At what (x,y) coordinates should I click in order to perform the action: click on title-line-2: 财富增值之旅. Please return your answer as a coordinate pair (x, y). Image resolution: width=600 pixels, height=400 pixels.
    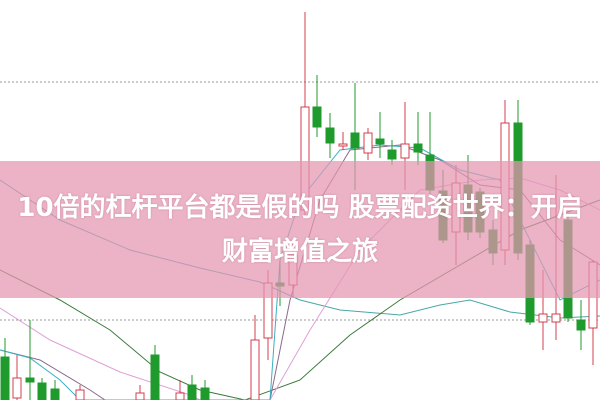
    Looking at the image, I should click on (299, 251).